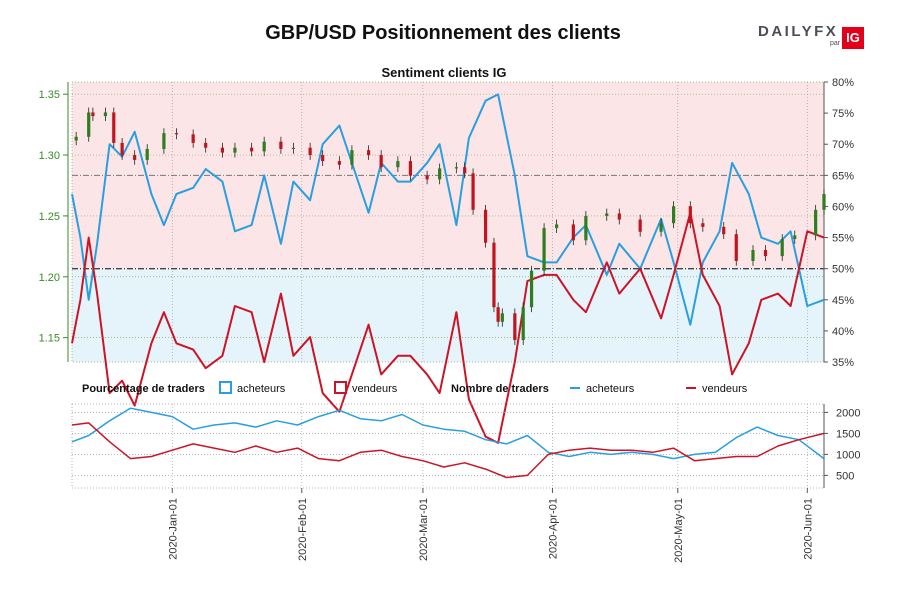 This screenshot has height=600, width=900. What do you see at coordinates (424, 529) in the screenshot?
I see `x-tick-label: 2020-Mar-01` at bounding box center [424, 529].